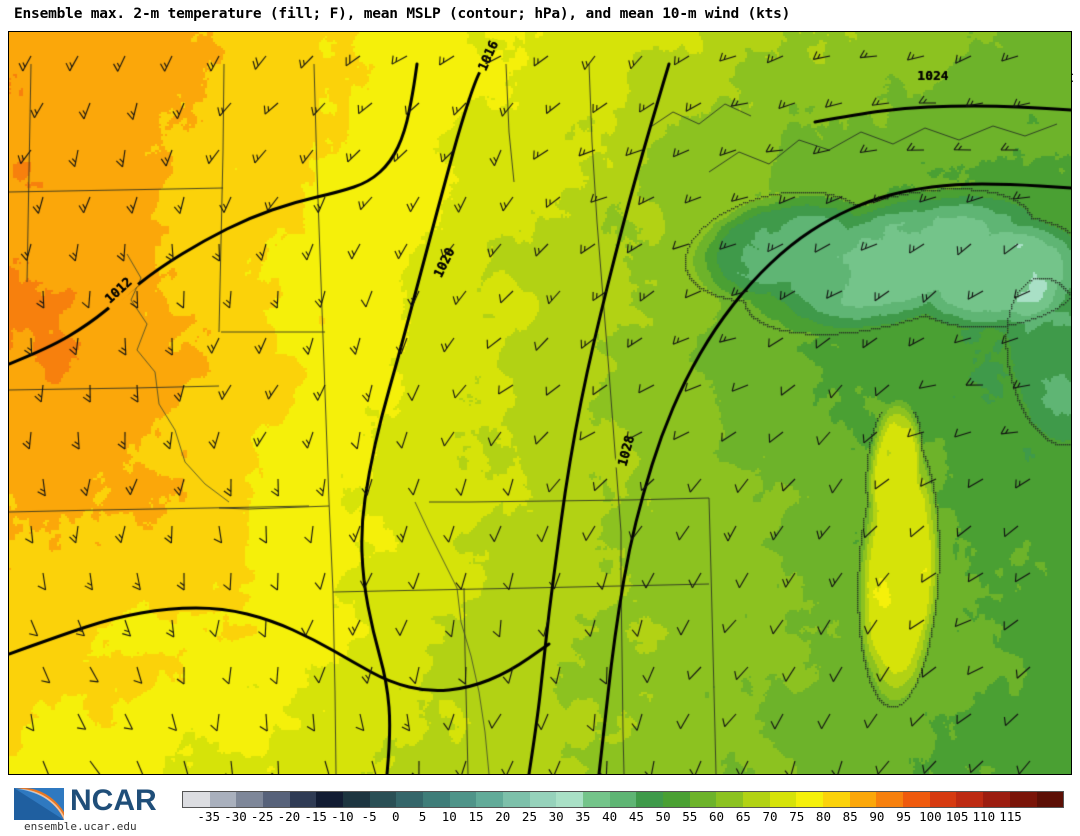 This screenshot has width=1080, height=836. I want to click on colorbar-tick: 105, so click(957, 816).